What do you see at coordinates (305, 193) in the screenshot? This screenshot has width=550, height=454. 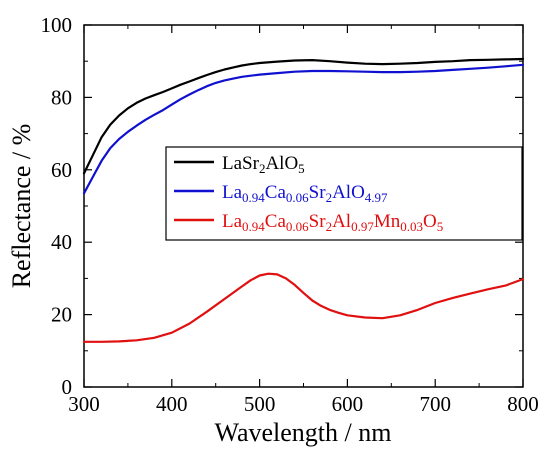 I see `legend-label-2: La0.94Ca0.06Sr2AlO4.97` at bounding box center [305, 193].